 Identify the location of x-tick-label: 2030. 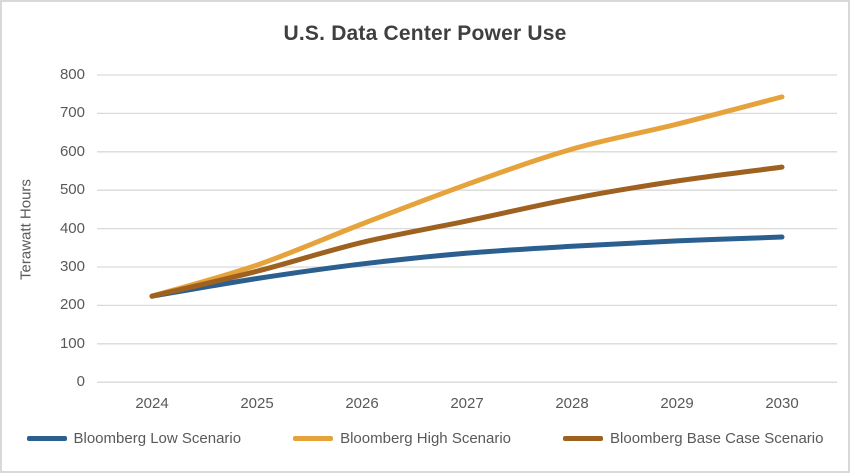
(782, 403).